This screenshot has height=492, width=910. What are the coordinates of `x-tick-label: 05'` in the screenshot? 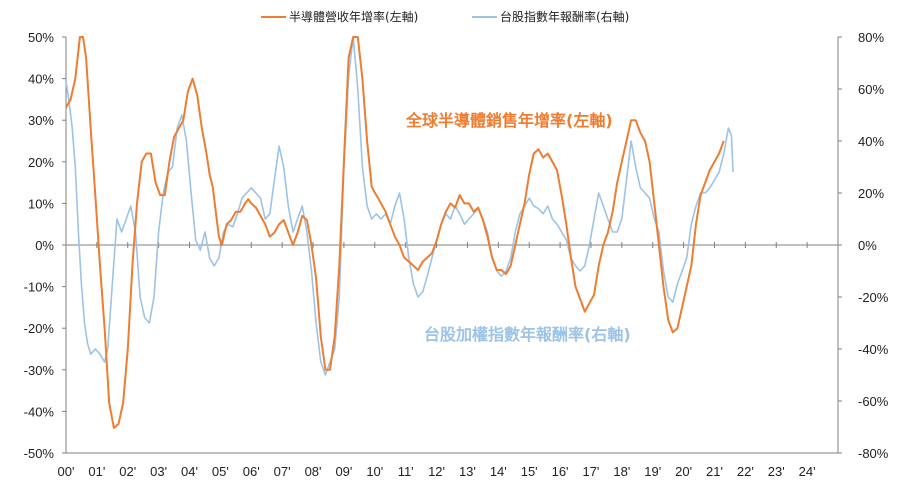 It's located at (220, 471).